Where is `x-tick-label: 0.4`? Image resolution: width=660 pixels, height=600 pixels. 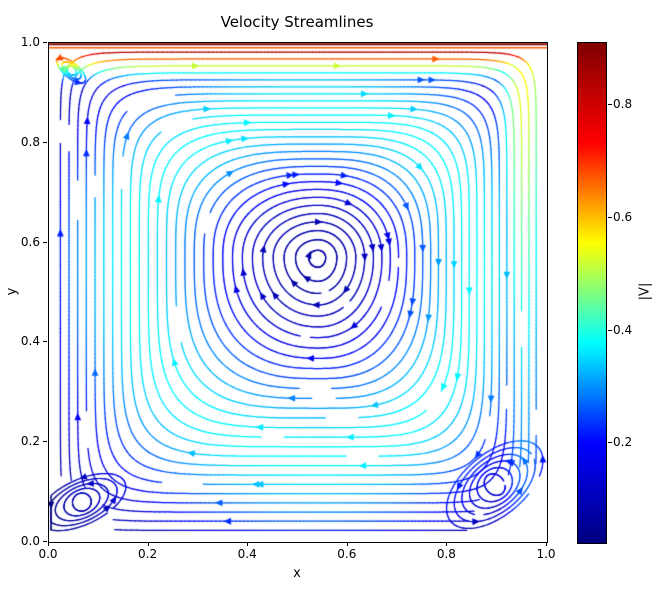
x-tick-label: 0.4 is located at coordinates (247, 554).